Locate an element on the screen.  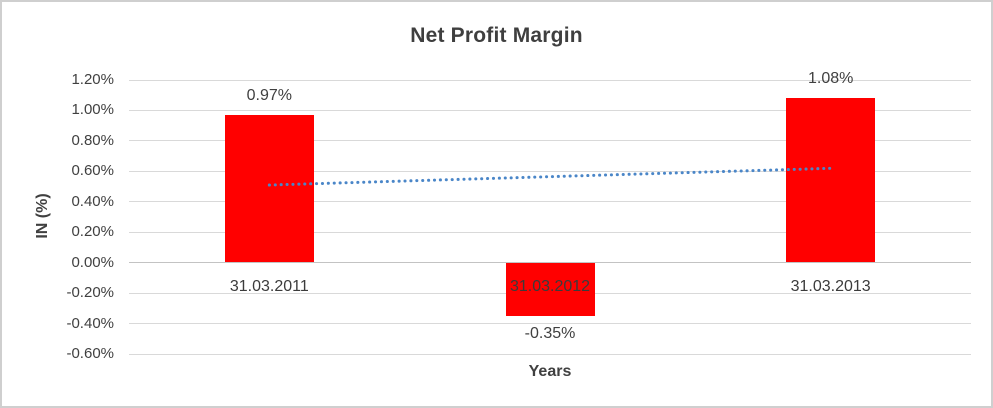
x-category-label: 31.03.2012 is located at coordinates (550, 286).